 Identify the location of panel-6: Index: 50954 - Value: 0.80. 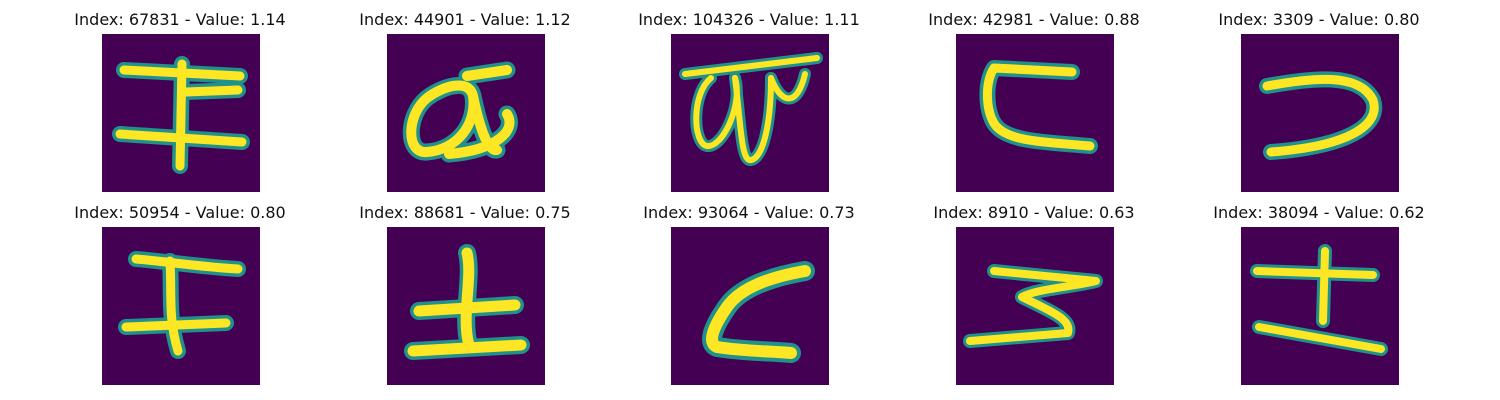
(180, 298).